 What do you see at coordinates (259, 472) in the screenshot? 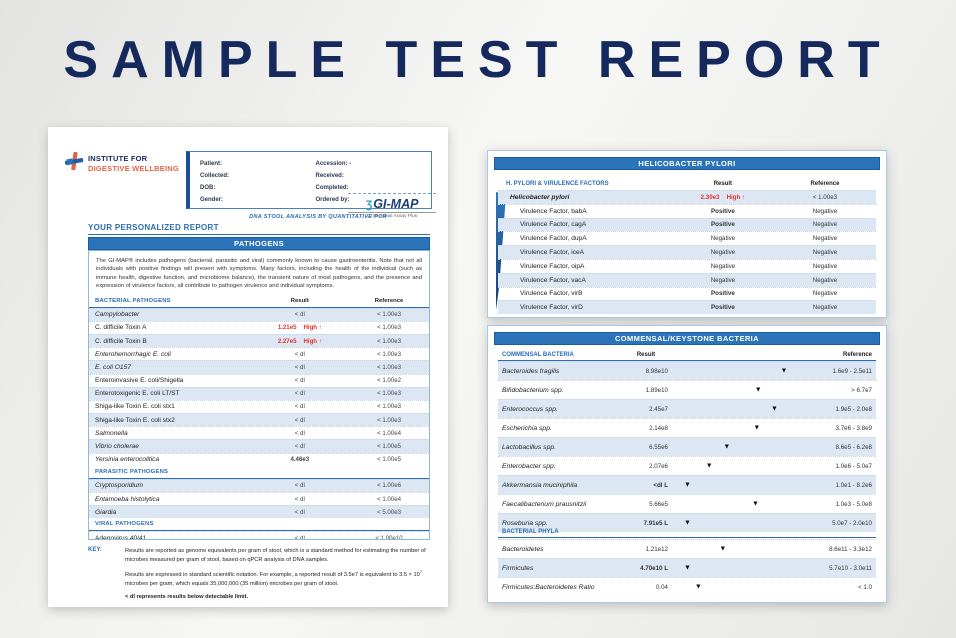
I see `group-label: PARASITIC PATHOGENS` at bounding box center [259, 472].